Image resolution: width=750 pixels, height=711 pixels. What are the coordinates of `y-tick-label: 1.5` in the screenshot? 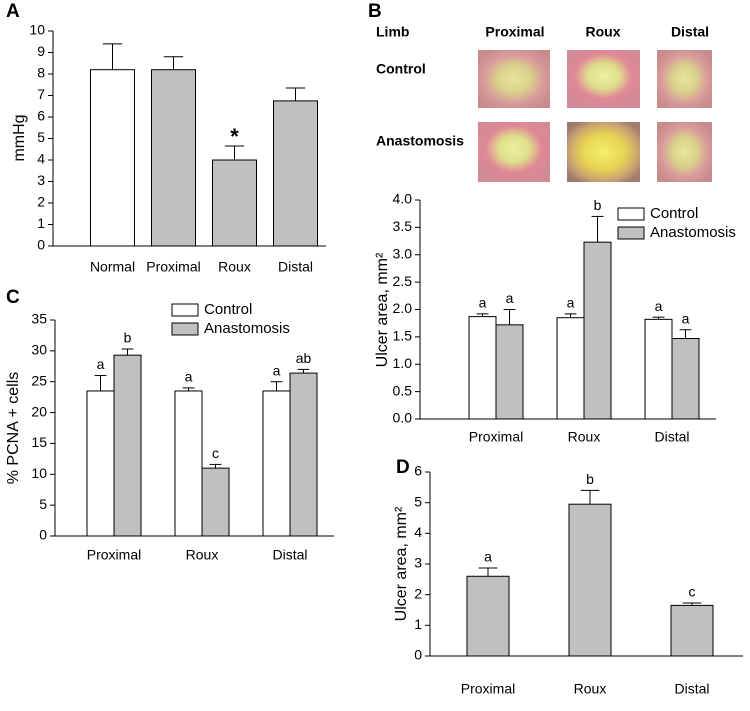 It's located at (403, 336).